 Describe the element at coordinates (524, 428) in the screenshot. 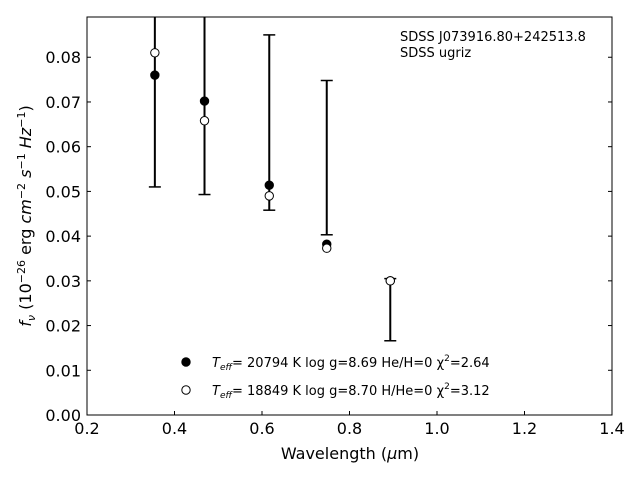

I see `x-tick-label: 1.2` at that location.